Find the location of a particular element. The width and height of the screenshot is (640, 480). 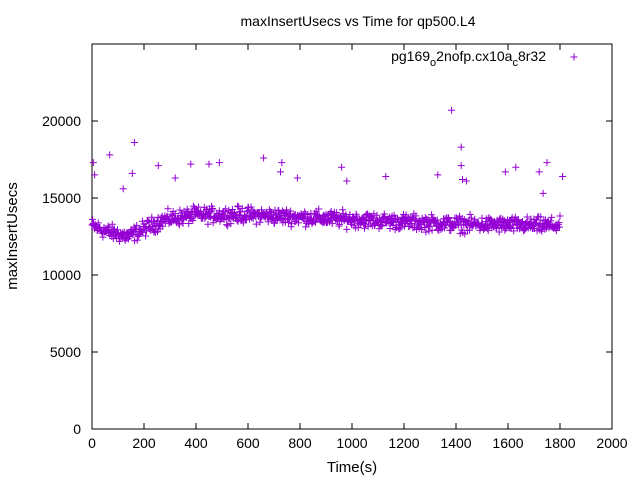

x-tick-label: 1600 is located at coordinates (507, 443).